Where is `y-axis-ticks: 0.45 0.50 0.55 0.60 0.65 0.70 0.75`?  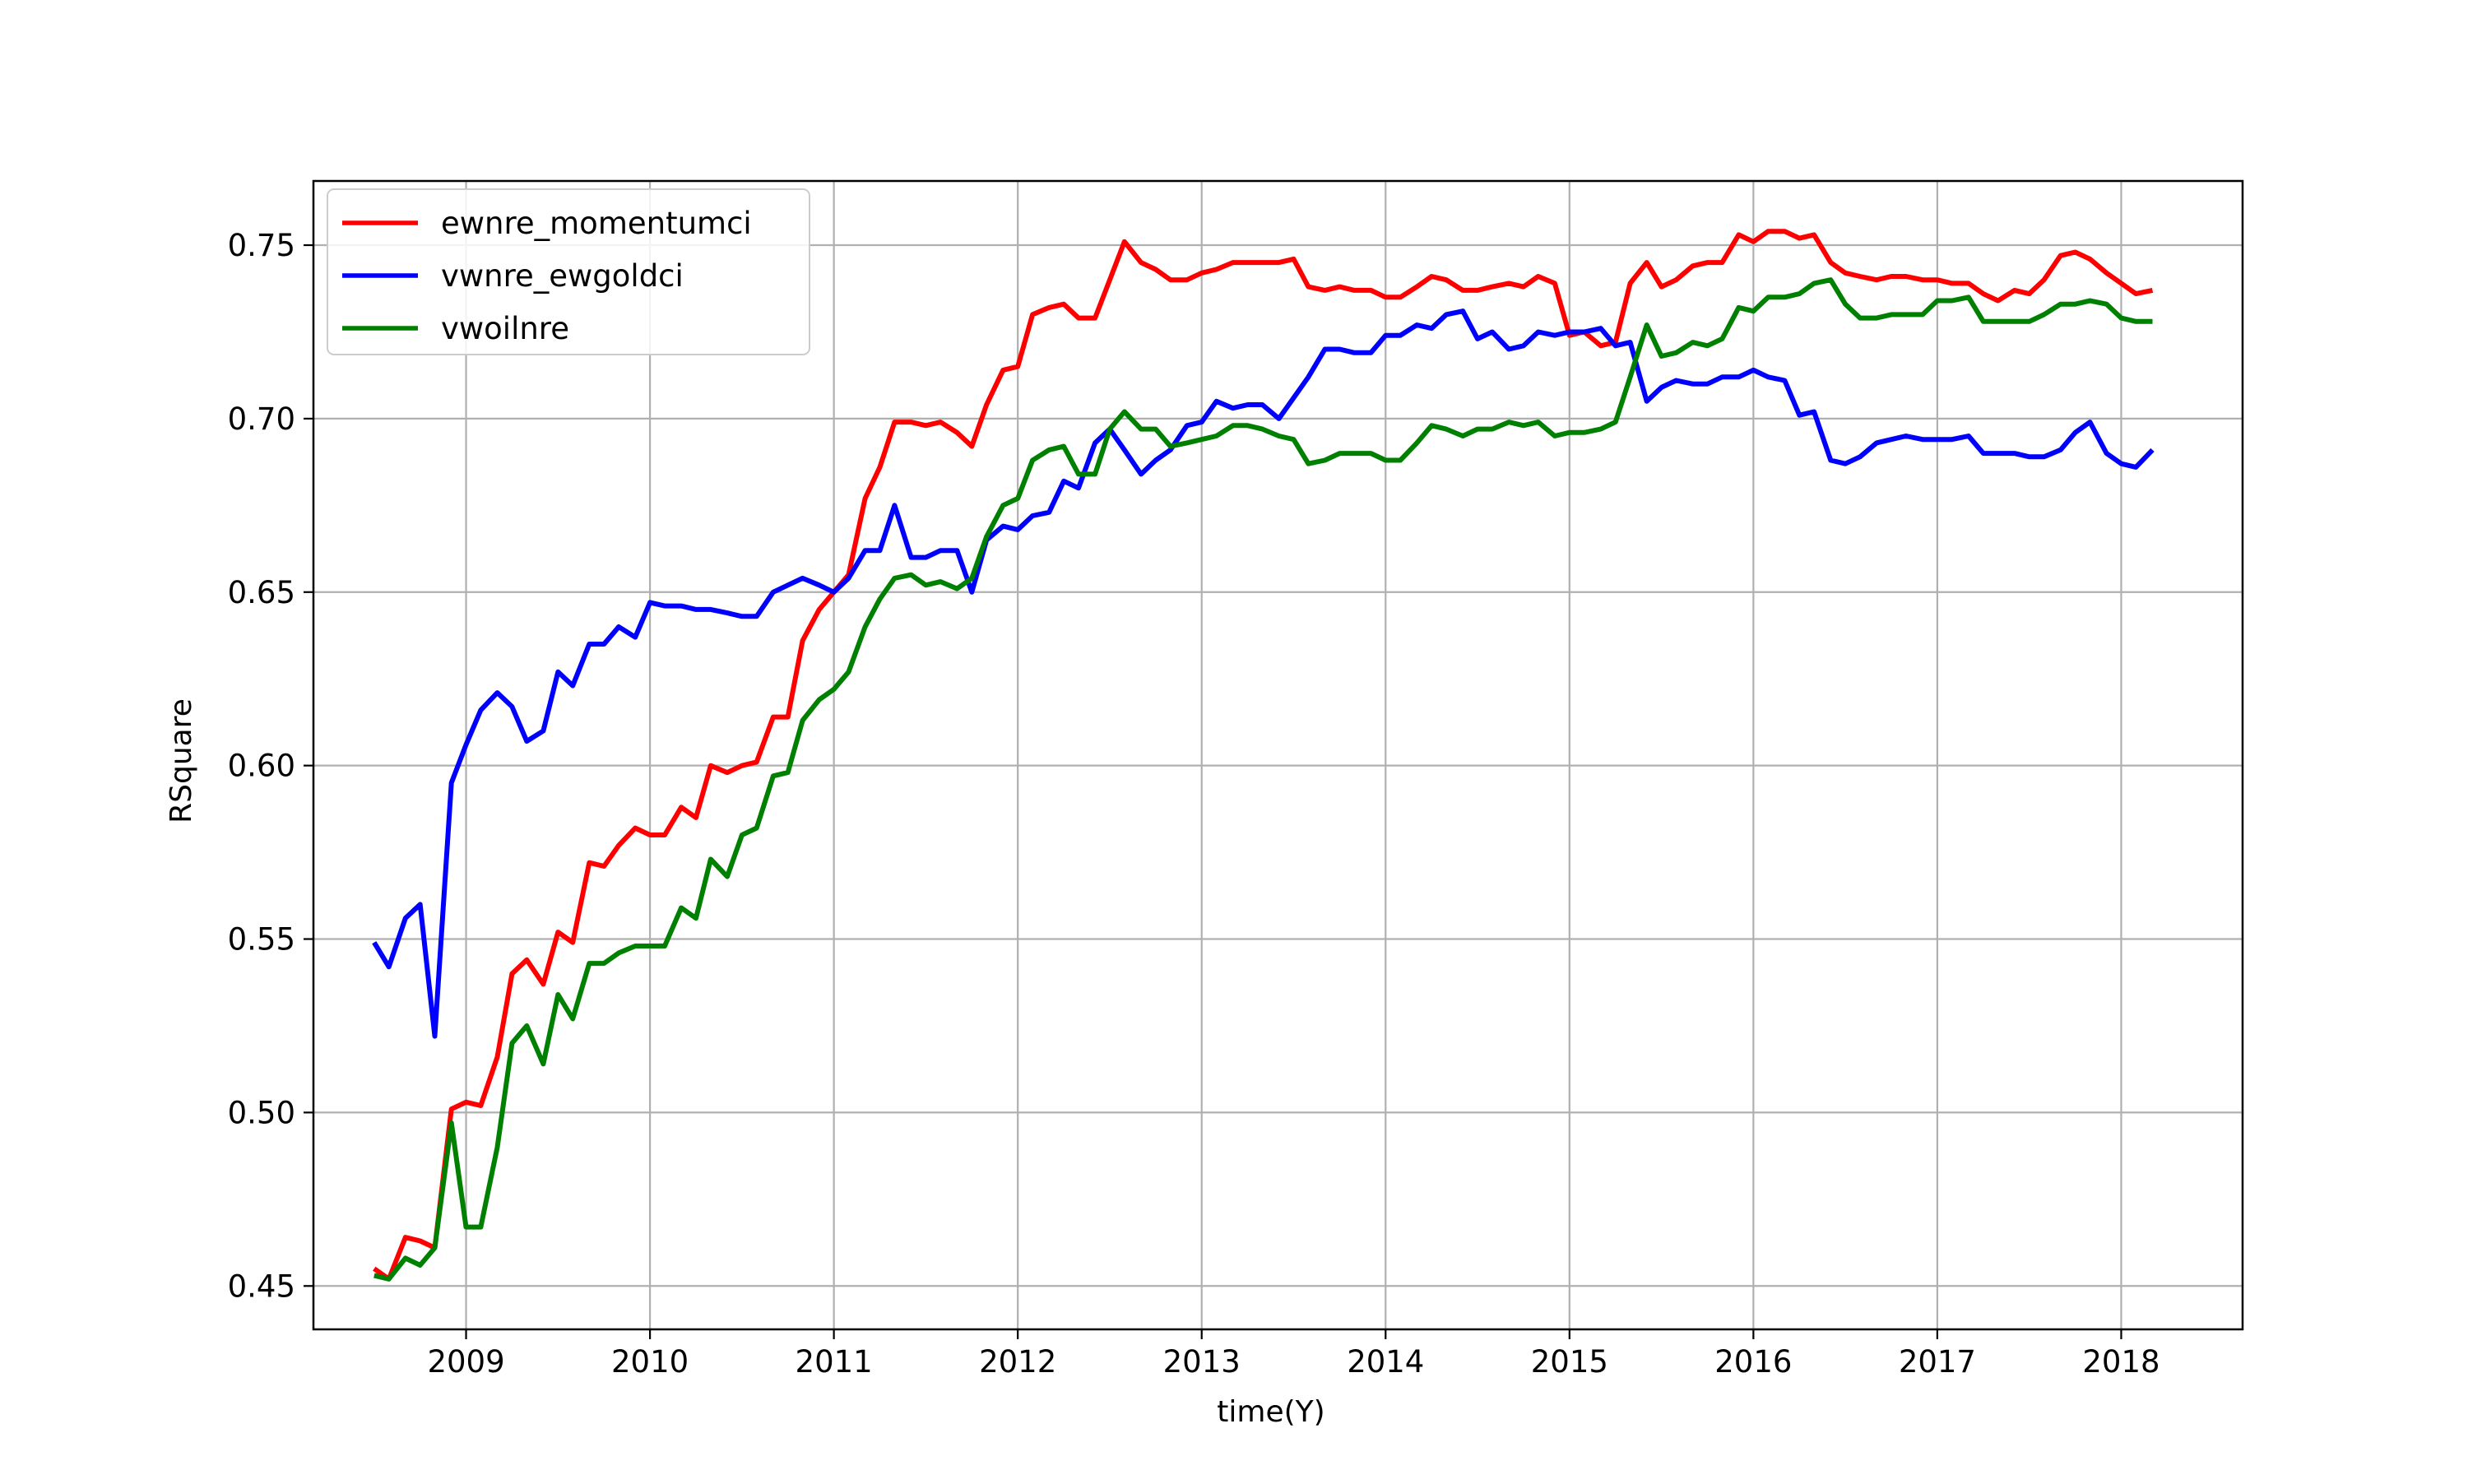 y-axis-ticks: 0.45 0.50 0.55 0.60 0.65 0.70 0.75 is located at coordinates (270, 766).